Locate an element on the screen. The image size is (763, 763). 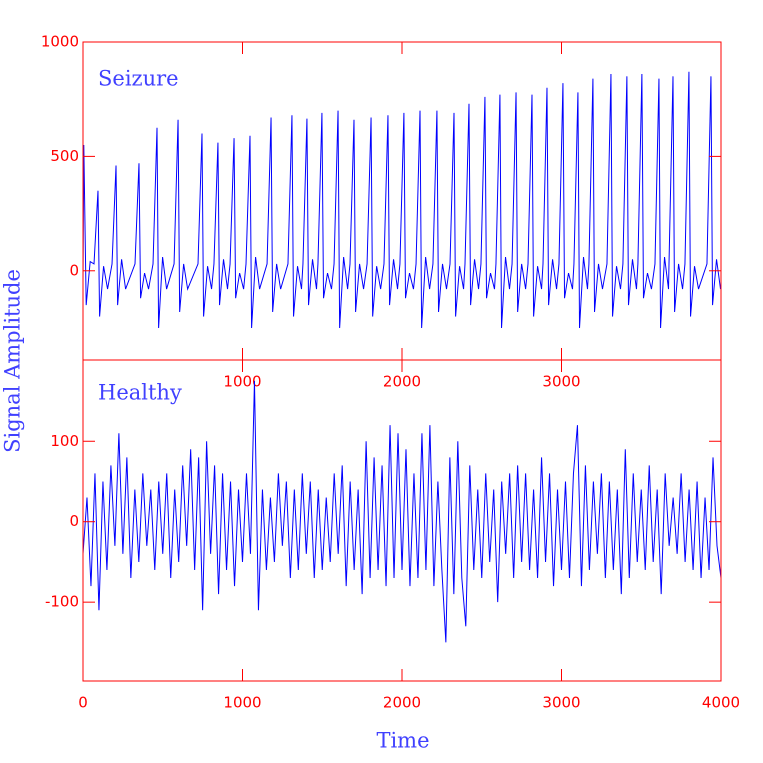
x-tick-label: 4000 is located at coordinates (721, 703).